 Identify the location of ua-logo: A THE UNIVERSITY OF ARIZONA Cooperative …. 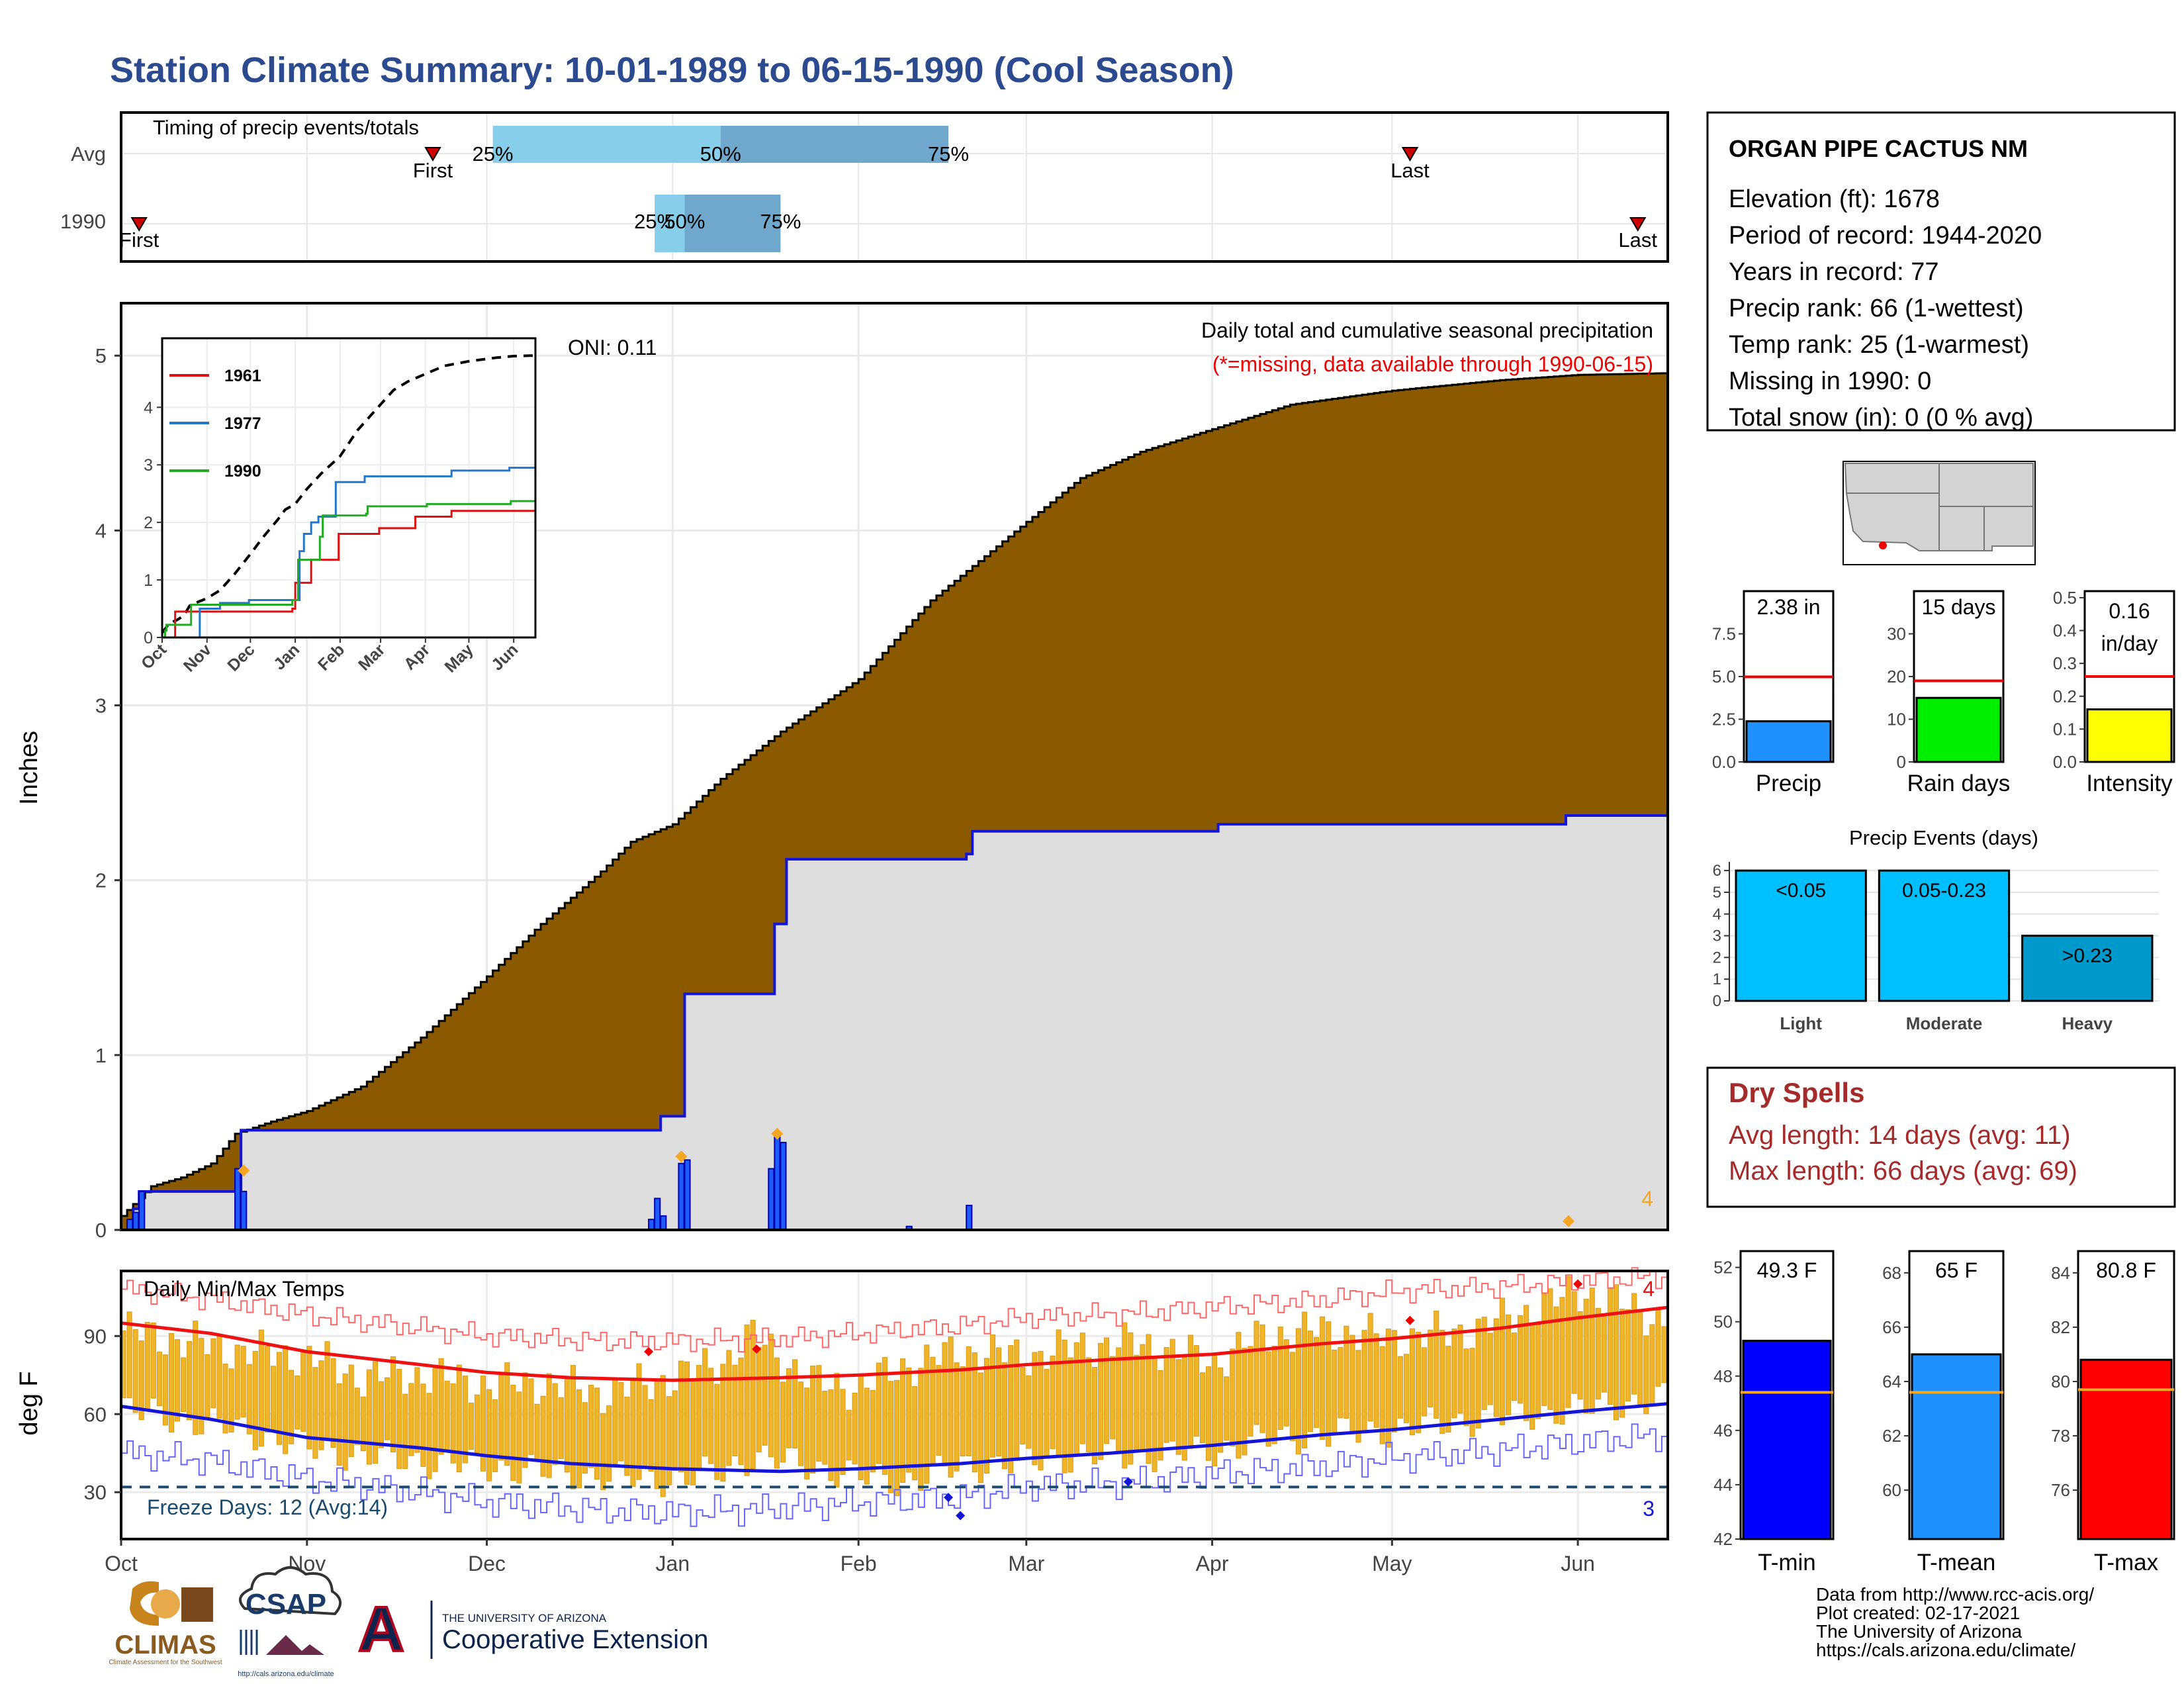
(532, 1629).